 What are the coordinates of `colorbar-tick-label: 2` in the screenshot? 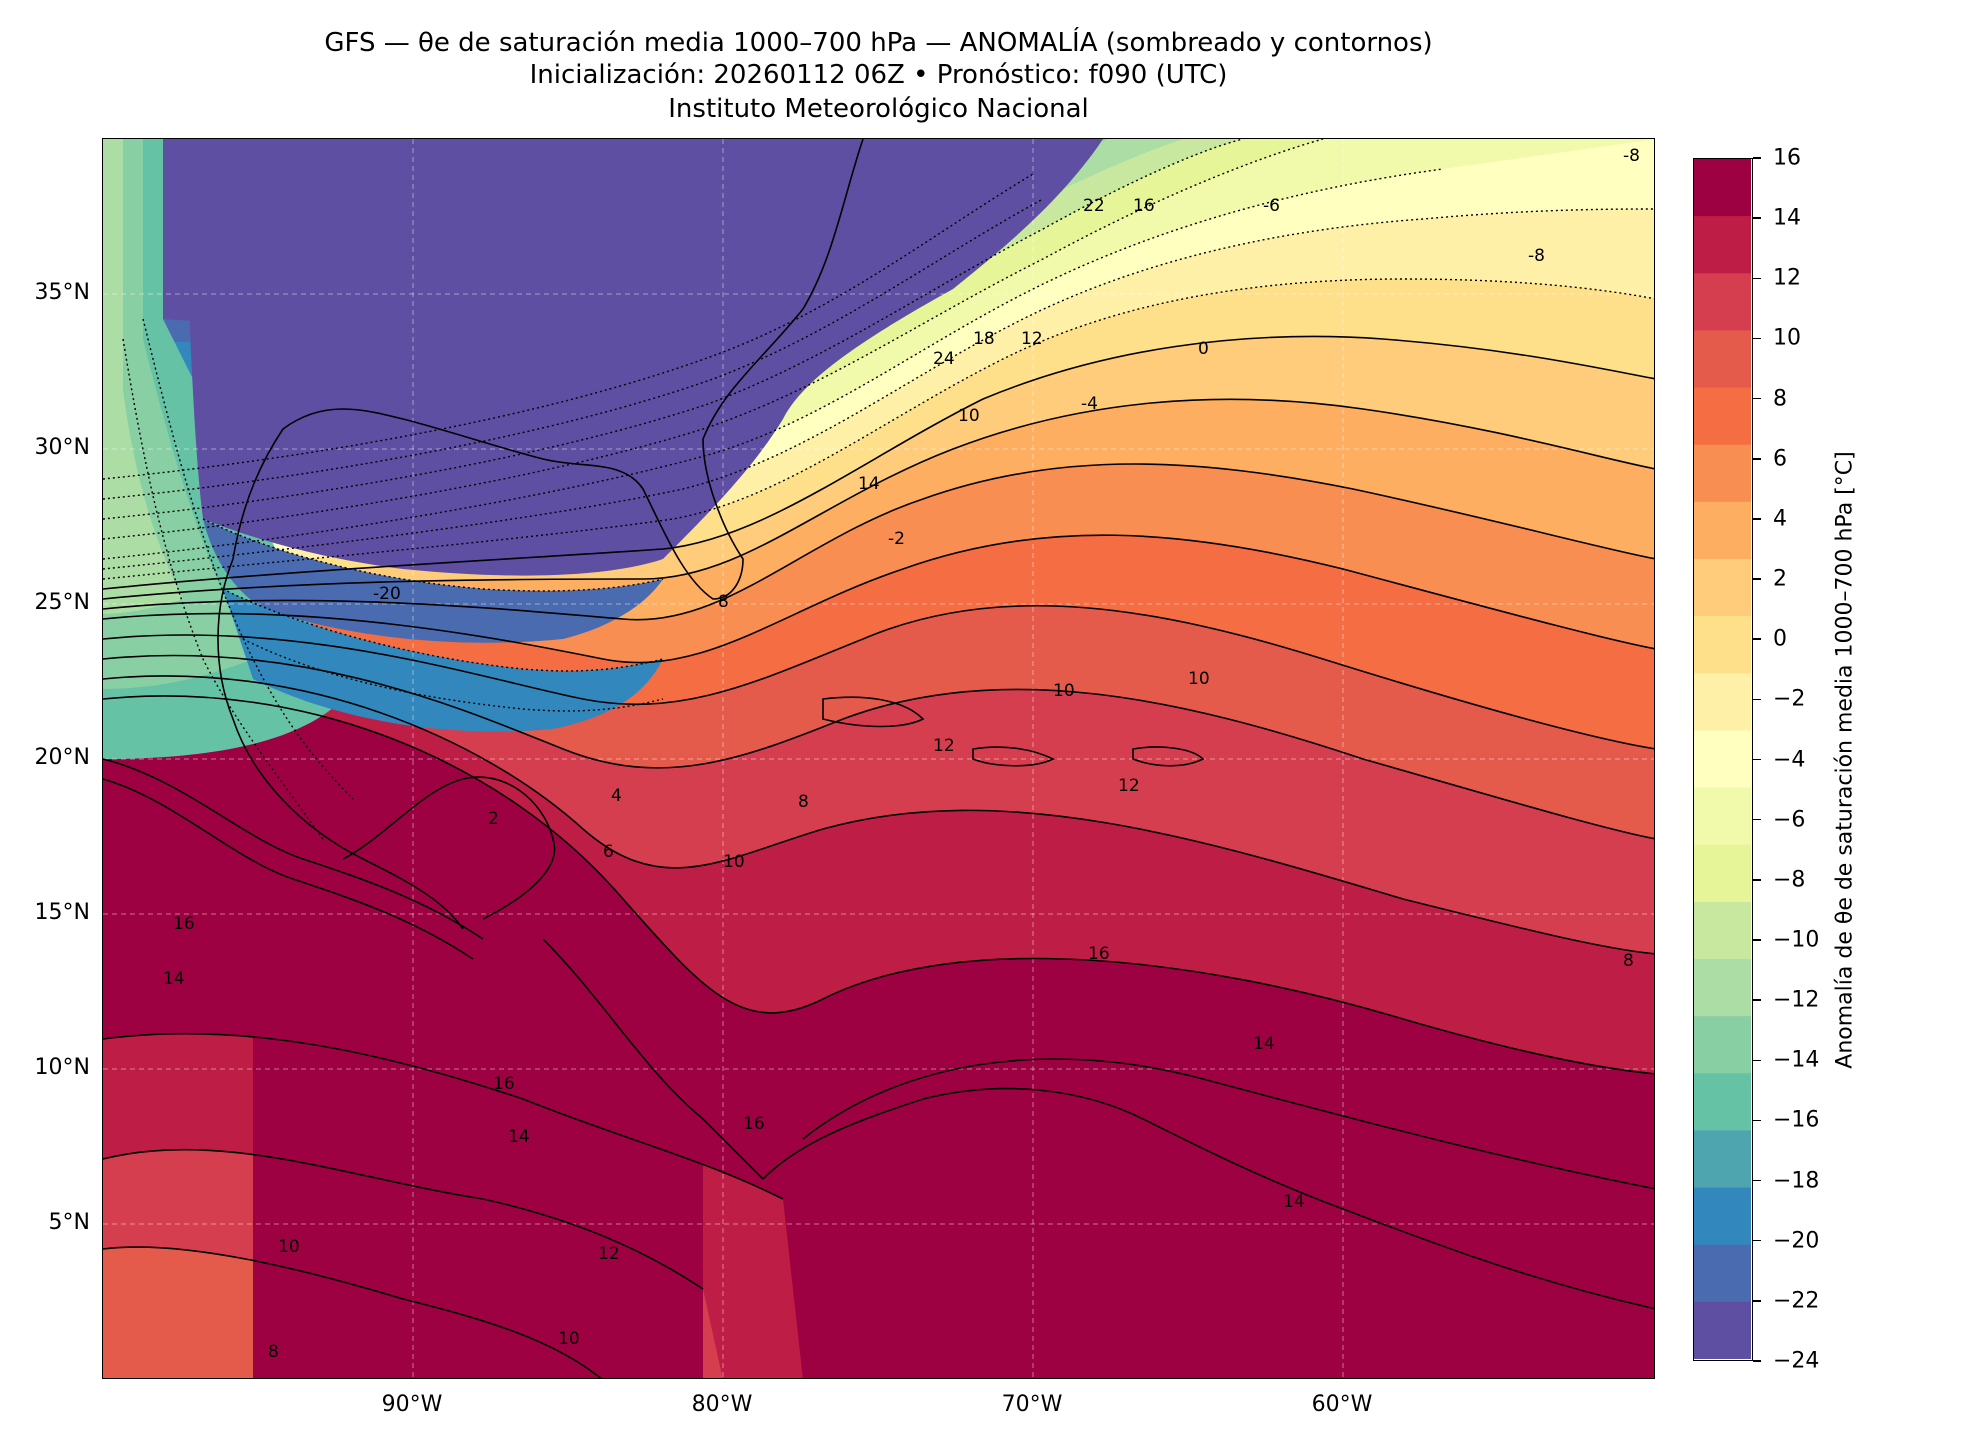 It's located at (1780, 579).